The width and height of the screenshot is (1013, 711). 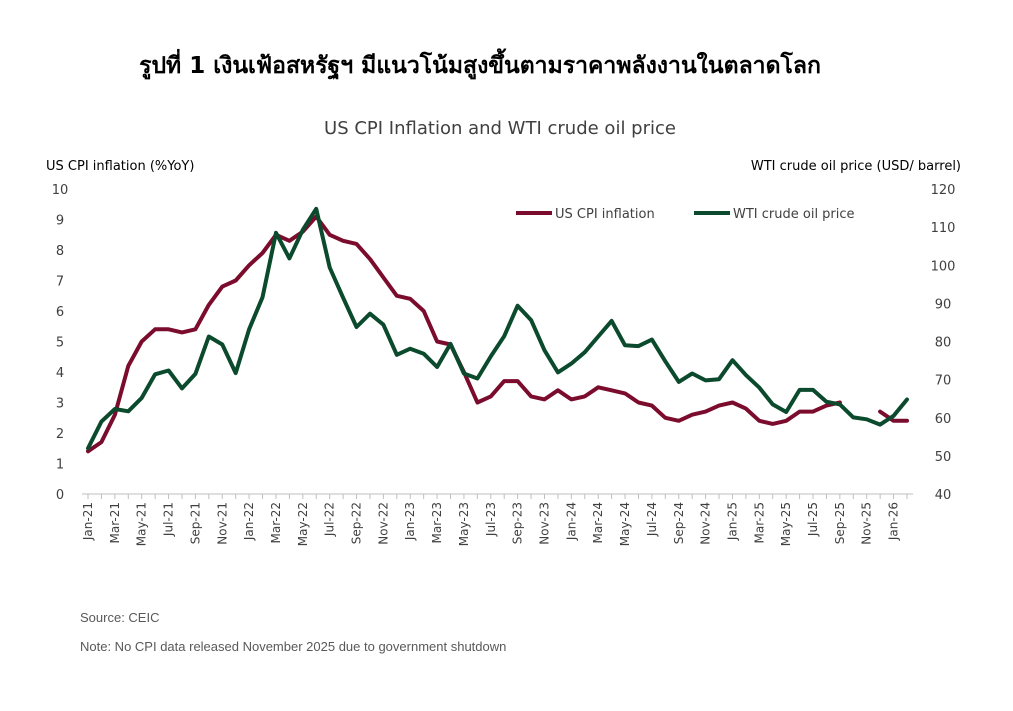 What do you see at coordinates (410, 521) in the screenshot?
I see `x-tick-label: Jan-23` at bounding box center [410, 521].